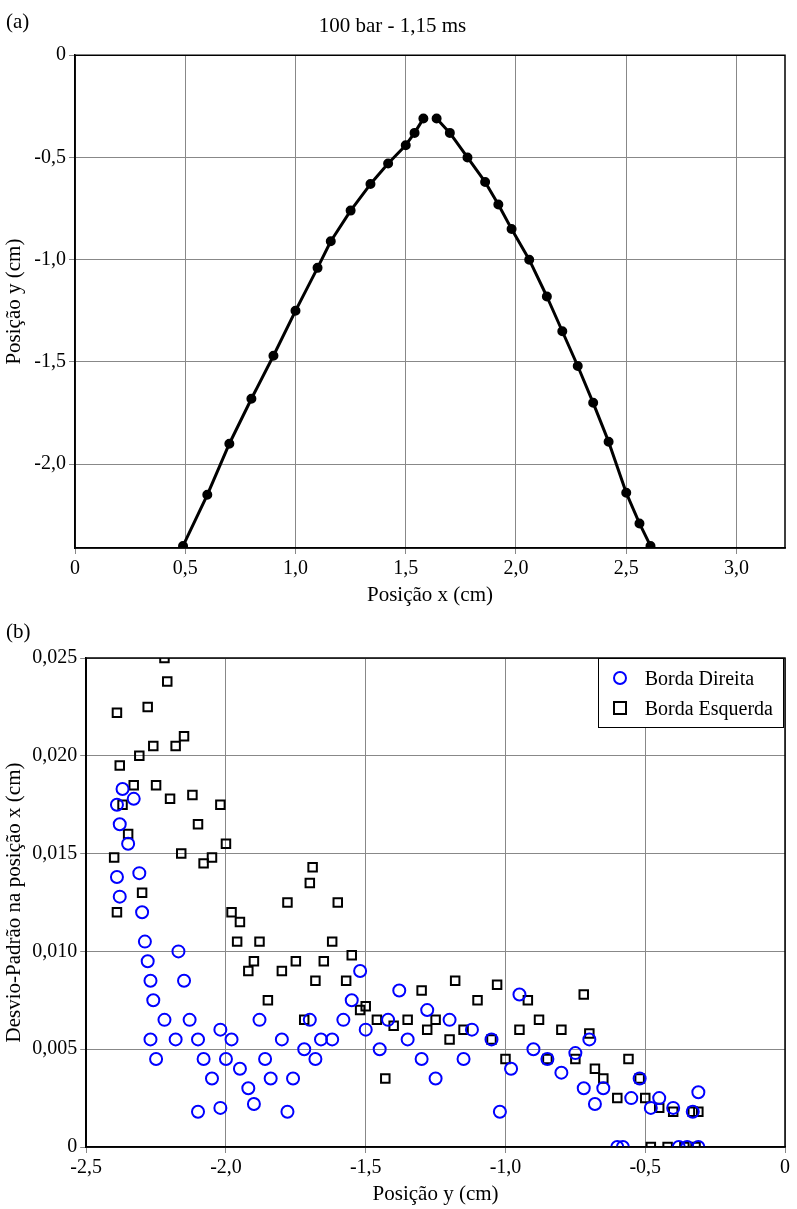  Describe the element at coordinates (295, 567) in the screenshot. I see `x-tick-label: 1,0` at that location.